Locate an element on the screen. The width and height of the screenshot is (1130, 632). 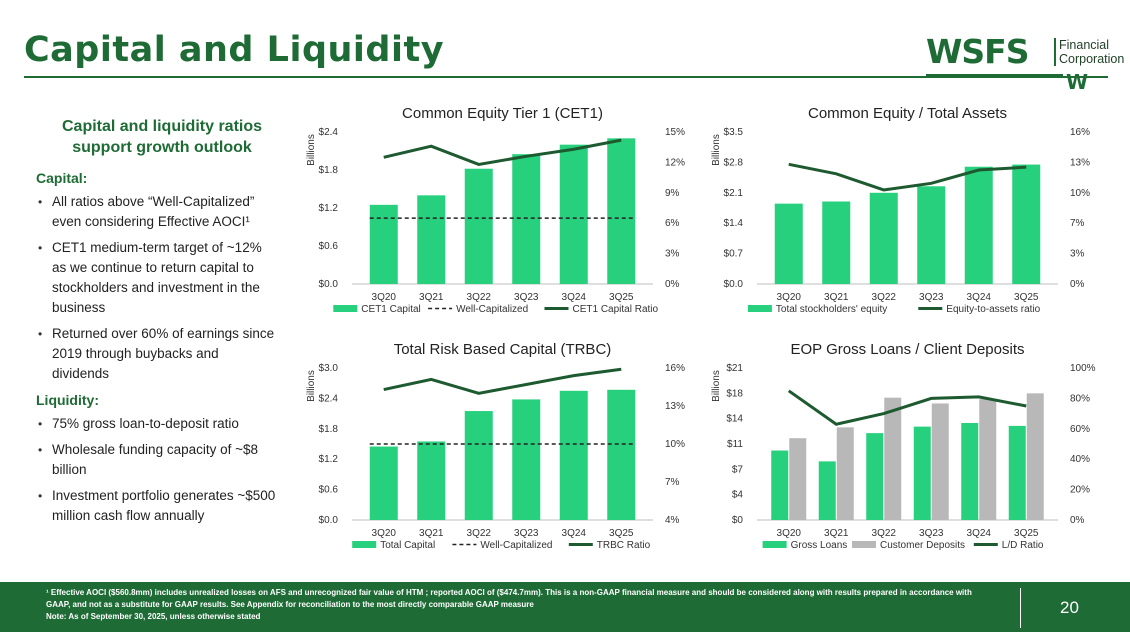
y2-tick-label: 13% is located at coordinates (675, 406).